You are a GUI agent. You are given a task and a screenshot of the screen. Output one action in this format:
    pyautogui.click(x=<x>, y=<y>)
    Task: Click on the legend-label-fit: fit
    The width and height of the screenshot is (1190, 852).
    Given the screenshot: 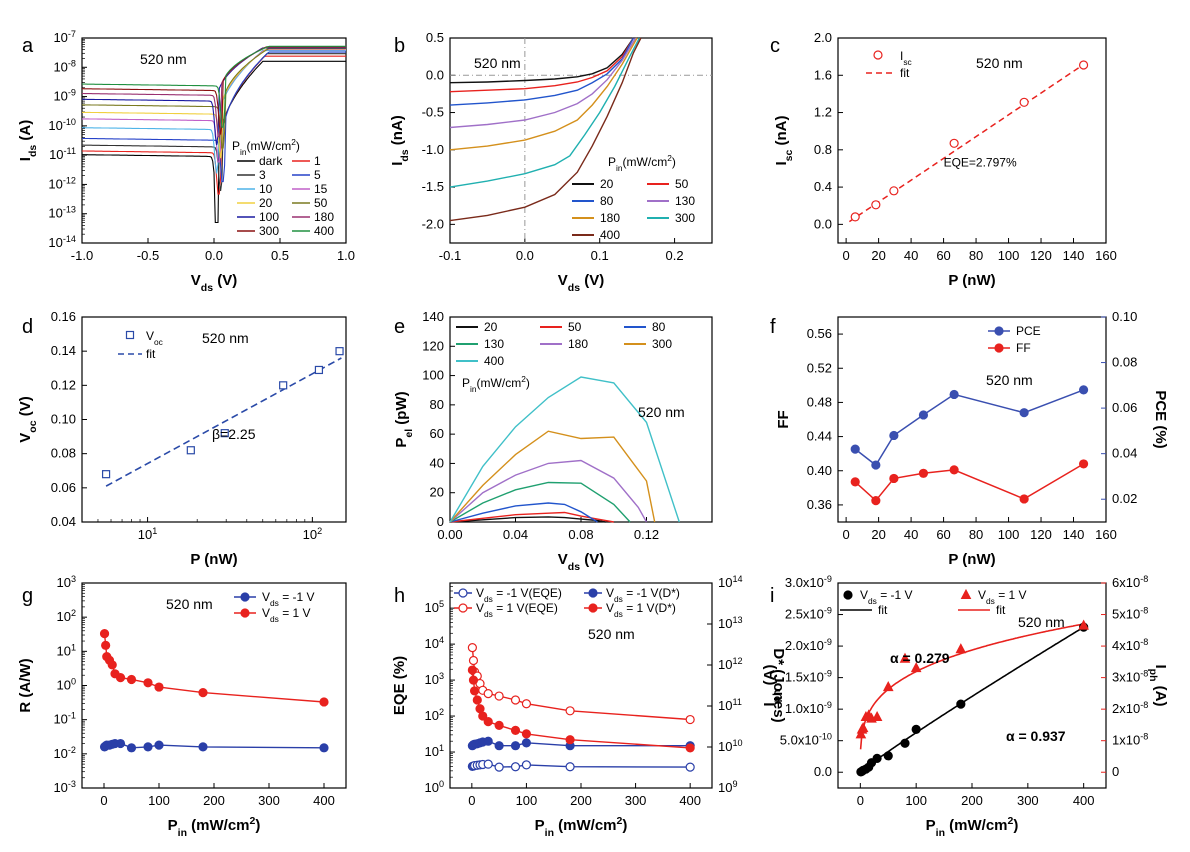 What is the action you would take?
    pyautogui.click(x=883, y=610)
    